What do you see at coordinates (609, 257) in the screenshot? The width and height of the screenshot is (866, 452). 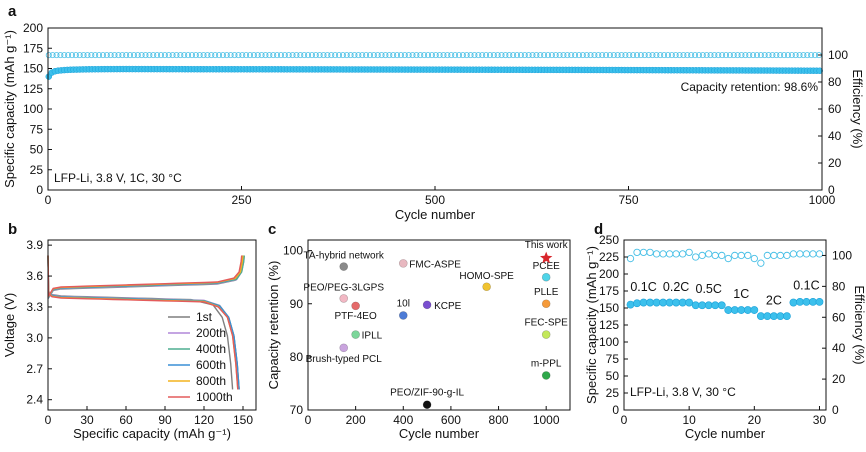 I see `panel-d-ytick-label: 225` at bounding box center [609, 257].